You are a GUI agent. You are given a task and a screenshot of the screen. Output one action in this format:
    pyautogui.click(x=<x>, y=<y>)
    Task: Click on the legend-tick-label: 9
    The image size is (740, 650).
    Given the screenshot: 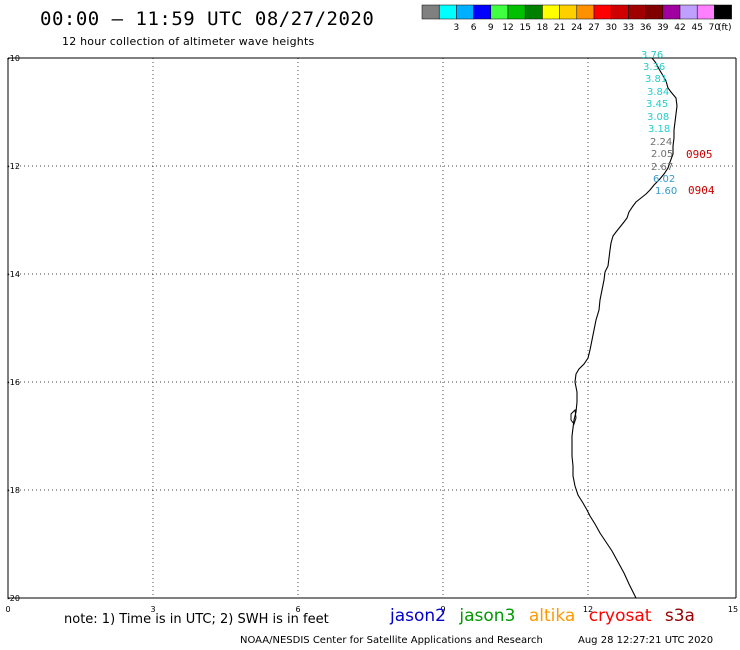 What is the action you would take?
    pyautogui.click(x=491, y=28)
    